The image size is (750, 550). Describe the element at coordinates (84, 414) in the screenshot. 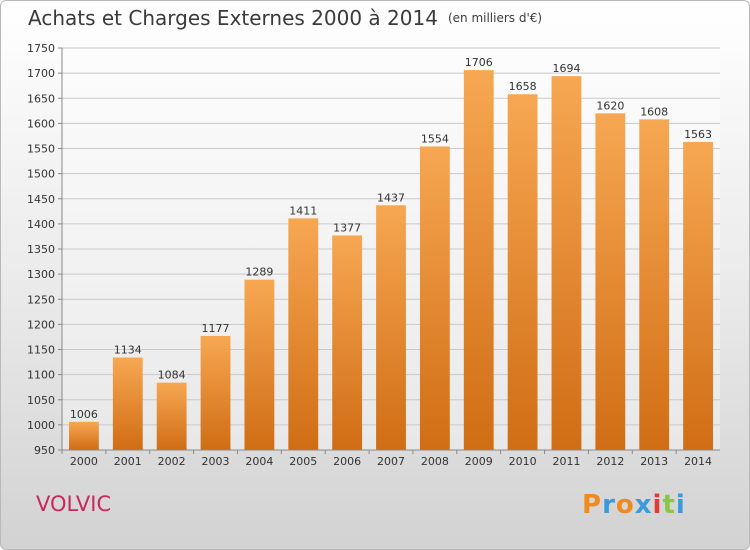

I see `data-label: 1006` at that location.